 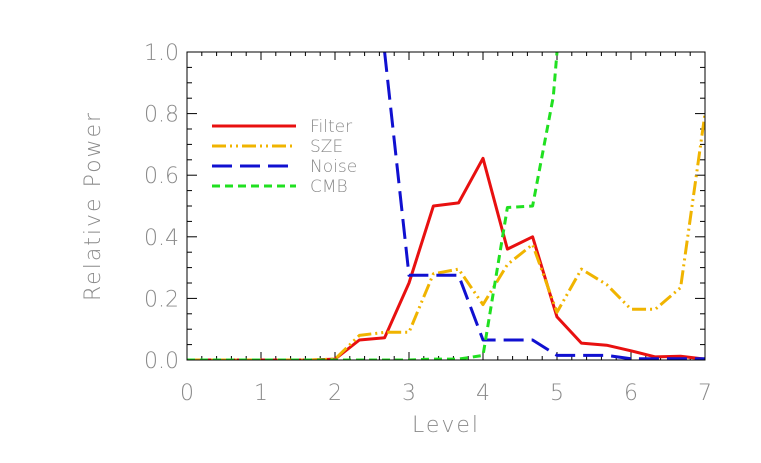 I want to click on y-tick-label: 0.2, so click(x=161, y=299).